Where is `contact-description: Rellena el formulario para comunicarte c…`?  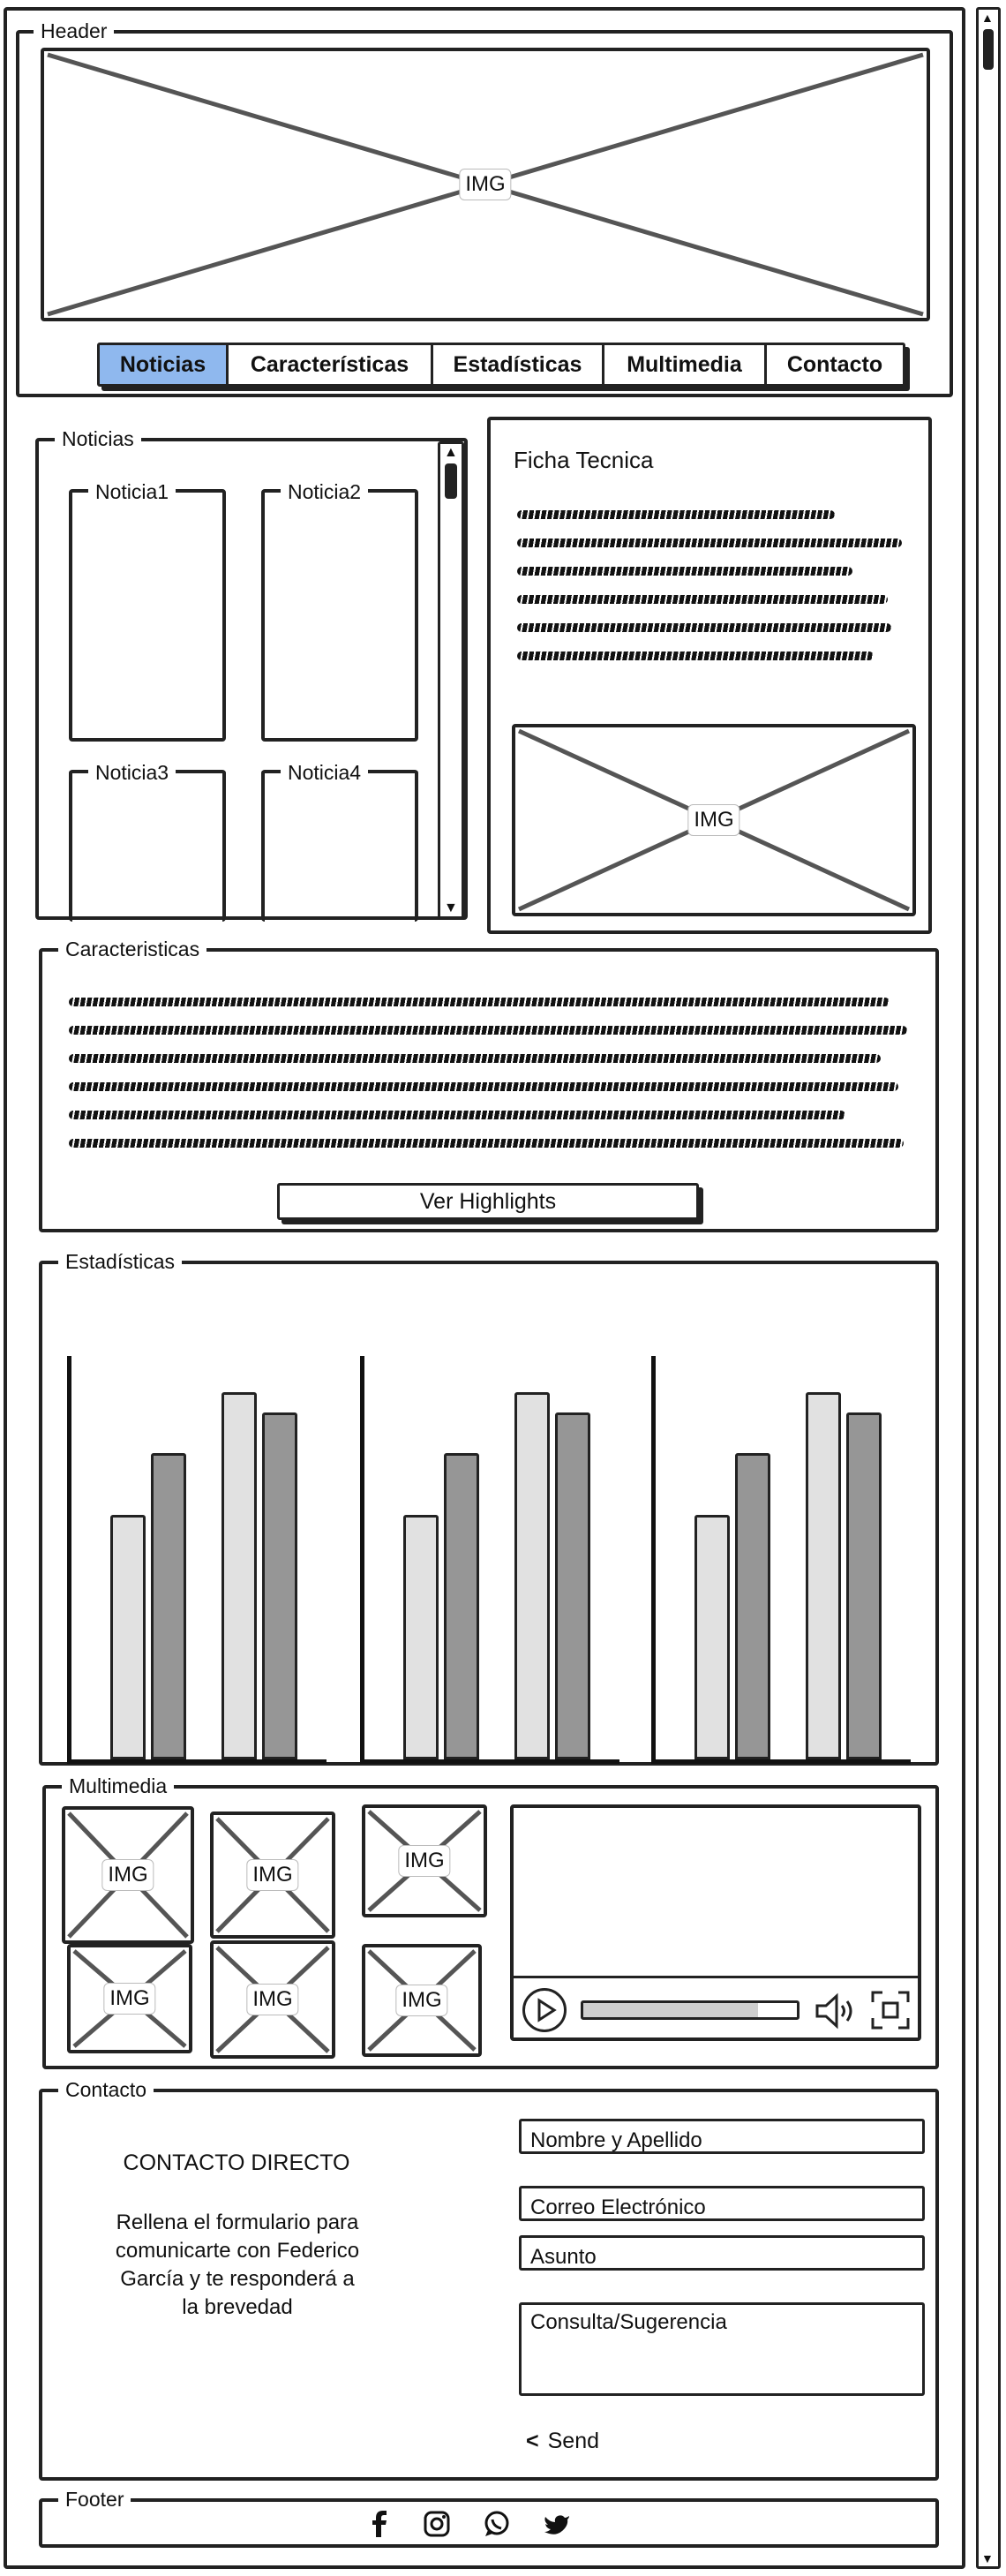
contact-description: Rellena el formulario para comunicarte c… is located at coordinates (238, 2265).